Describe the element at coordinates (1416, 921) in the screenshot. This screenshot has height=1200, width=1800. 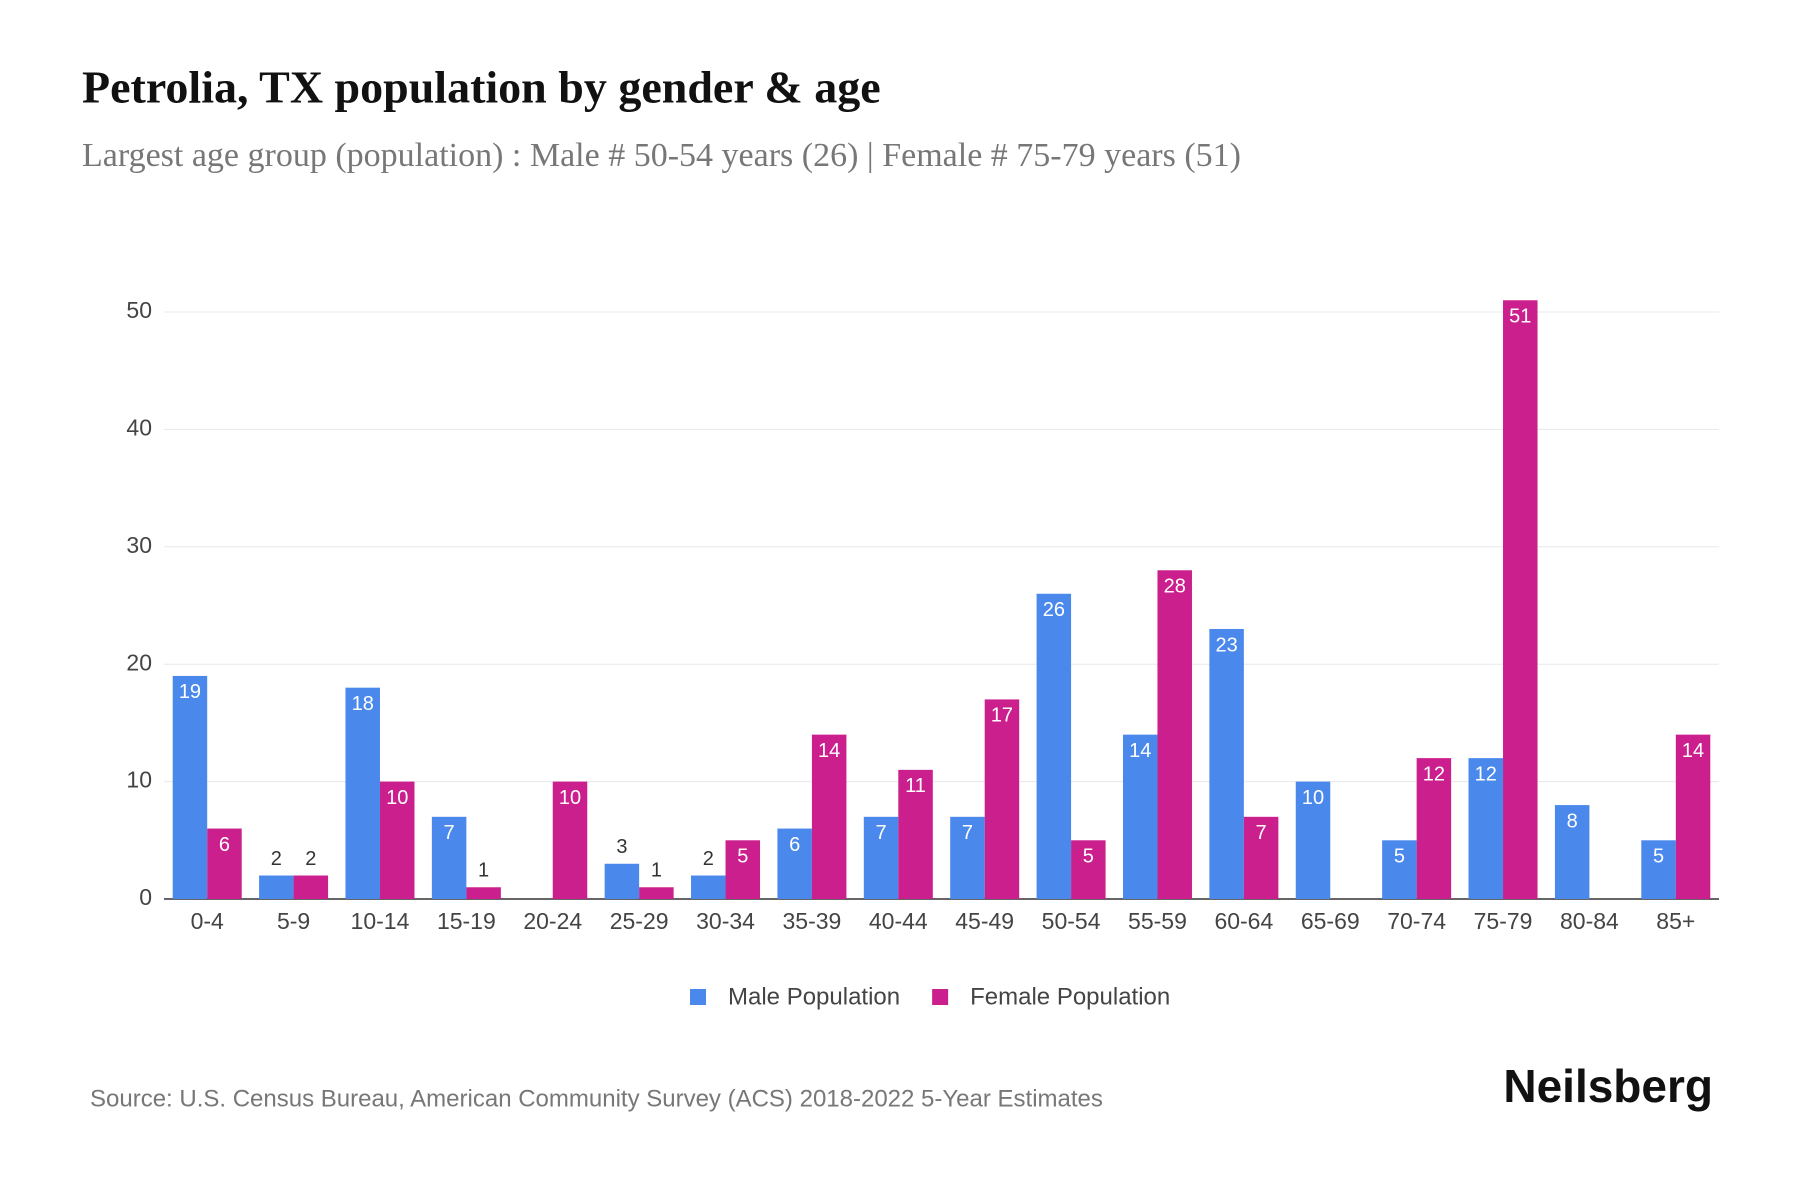
I see `x-tick-label: 70-74` at that location.